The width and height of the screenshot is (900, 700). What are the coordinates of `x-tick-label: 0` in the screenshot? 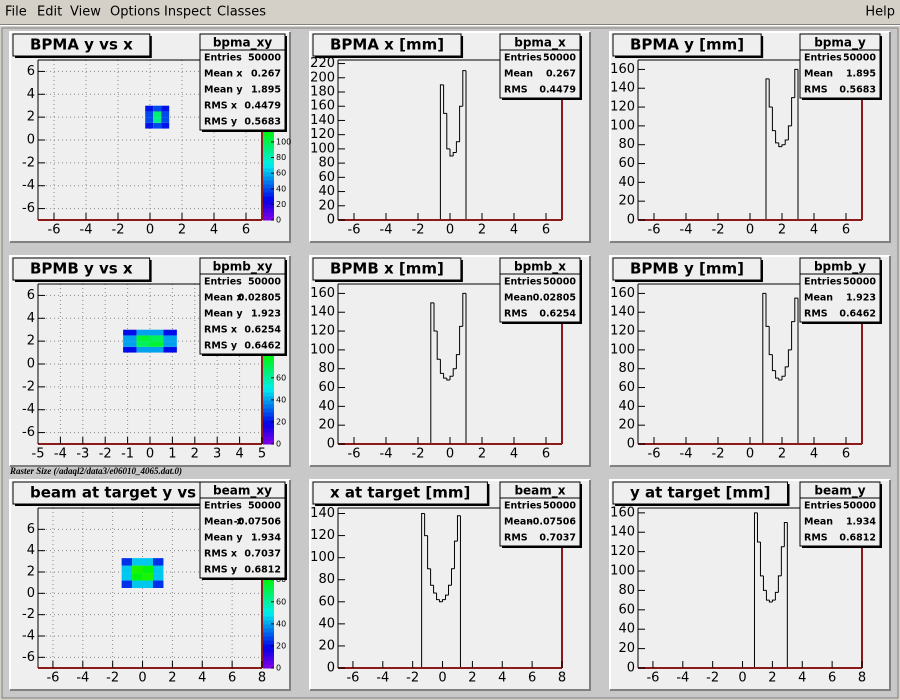 It's located at (450, 230).